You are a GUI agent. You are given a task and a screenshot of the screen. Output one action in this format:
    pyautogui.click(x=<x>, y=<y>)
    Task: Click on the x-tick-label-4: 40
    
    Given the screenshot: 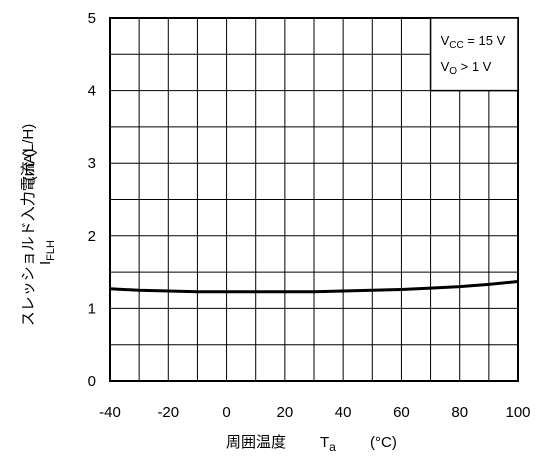 What is the action you would take?
    pyautogui.click(x=343, y=412)
    